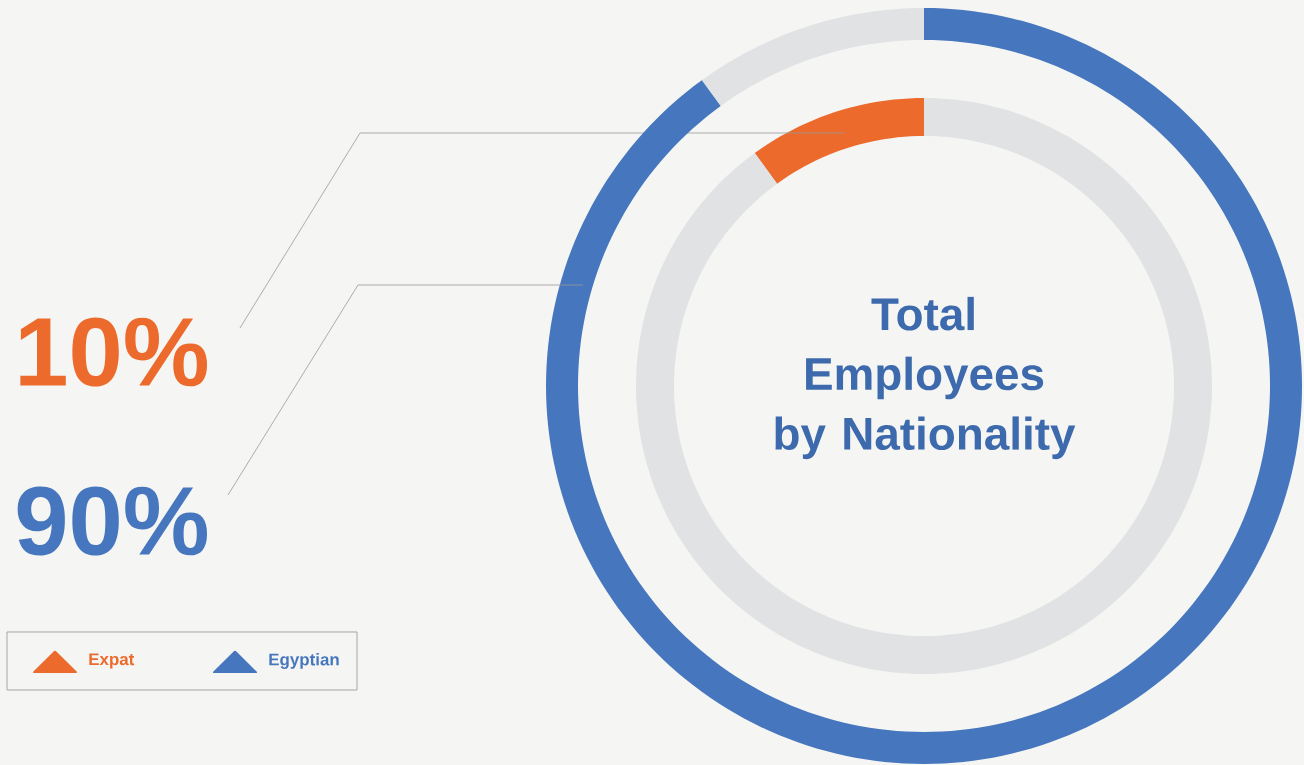 This screenshot has width=1304, height=765. I want to click on legend-label: Egyptian, so click(304, 661).